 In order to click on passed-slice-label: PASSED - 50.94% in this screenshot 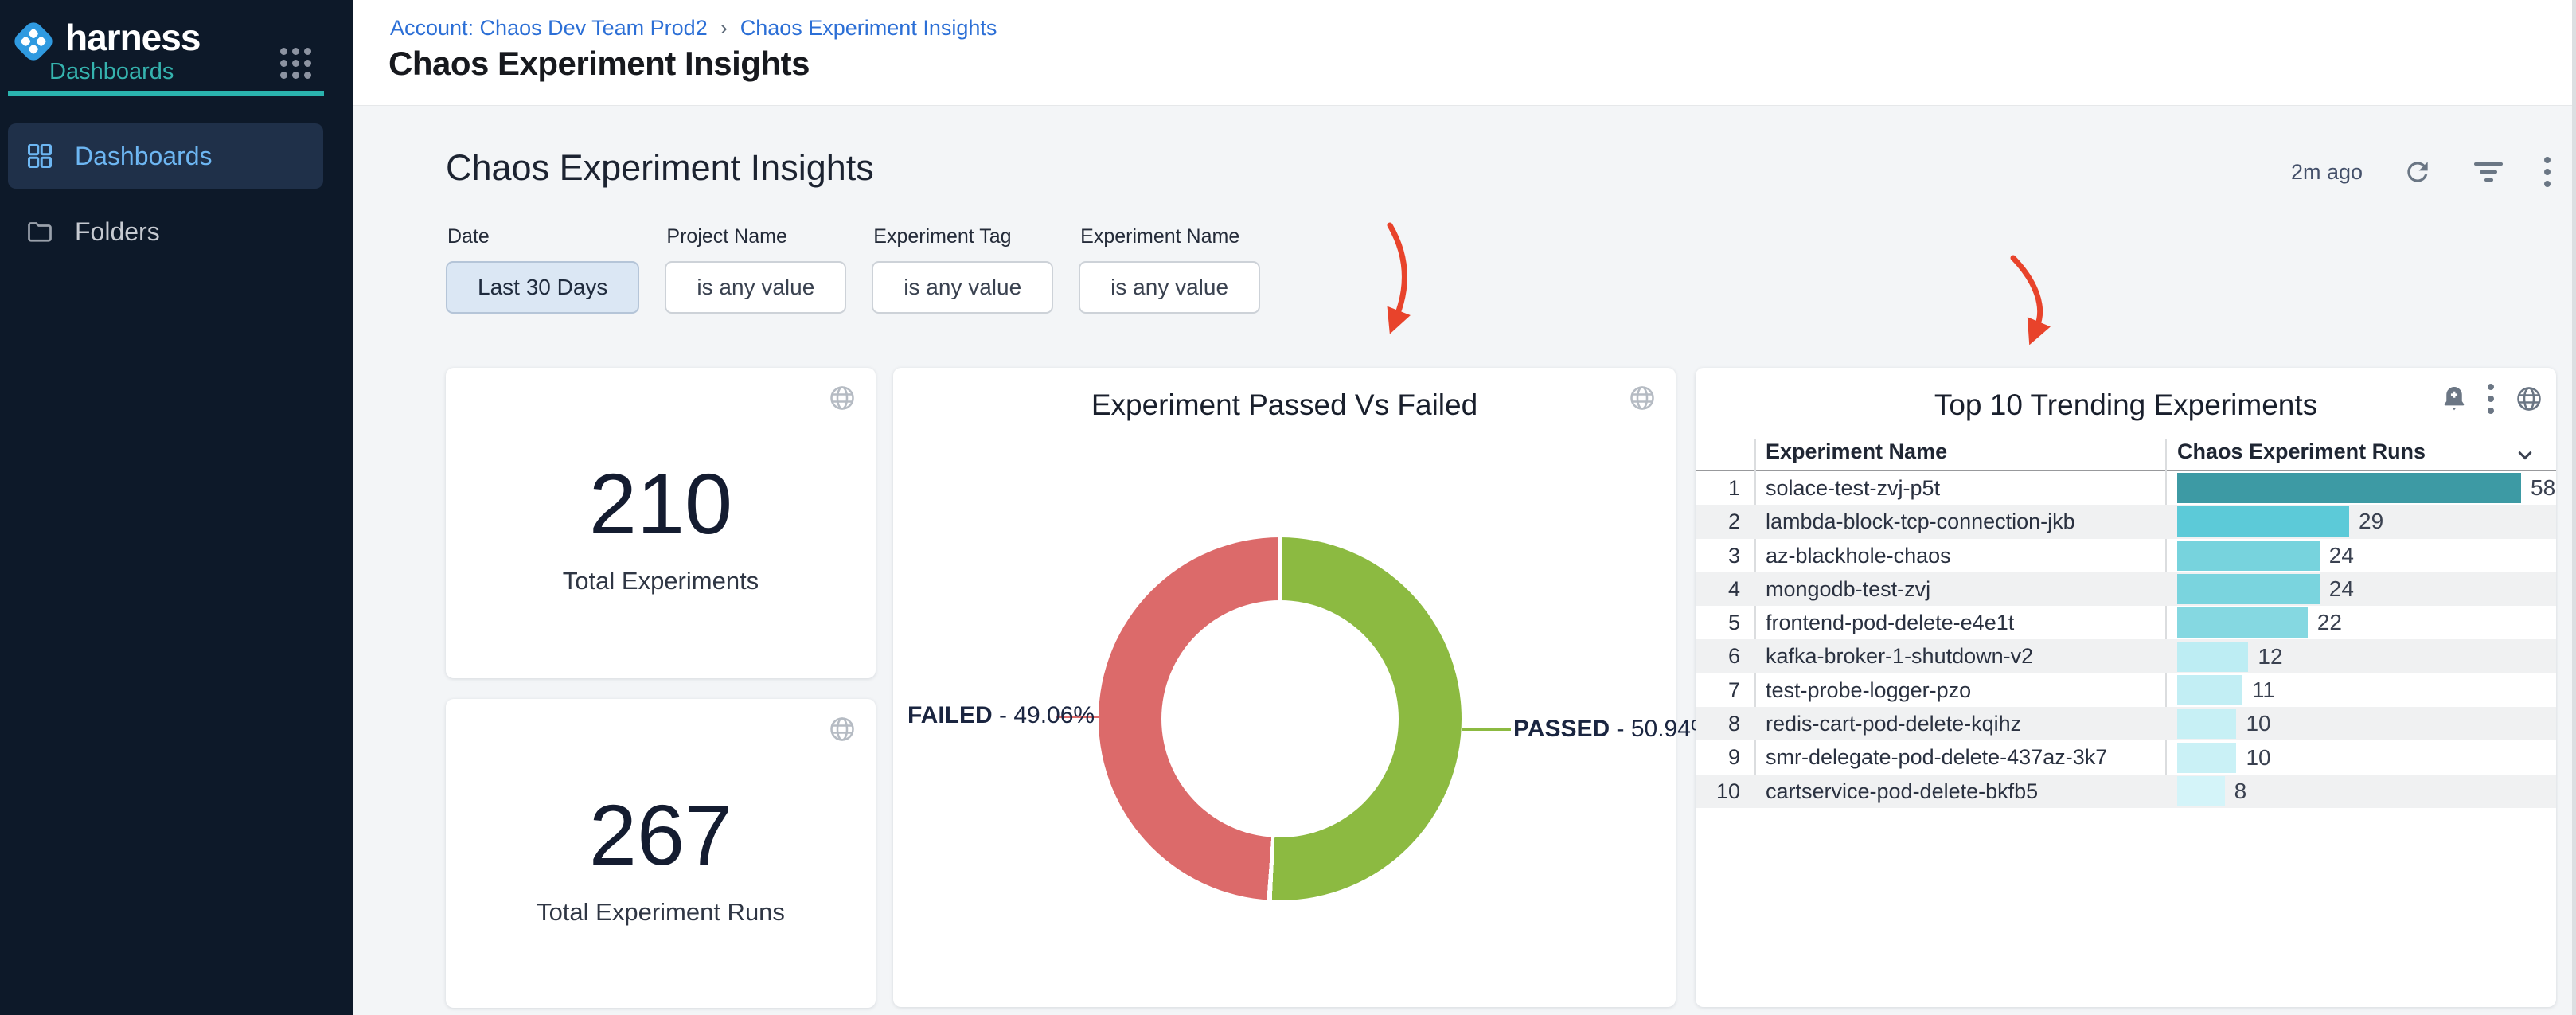, I will do `click(1612, 729)`.